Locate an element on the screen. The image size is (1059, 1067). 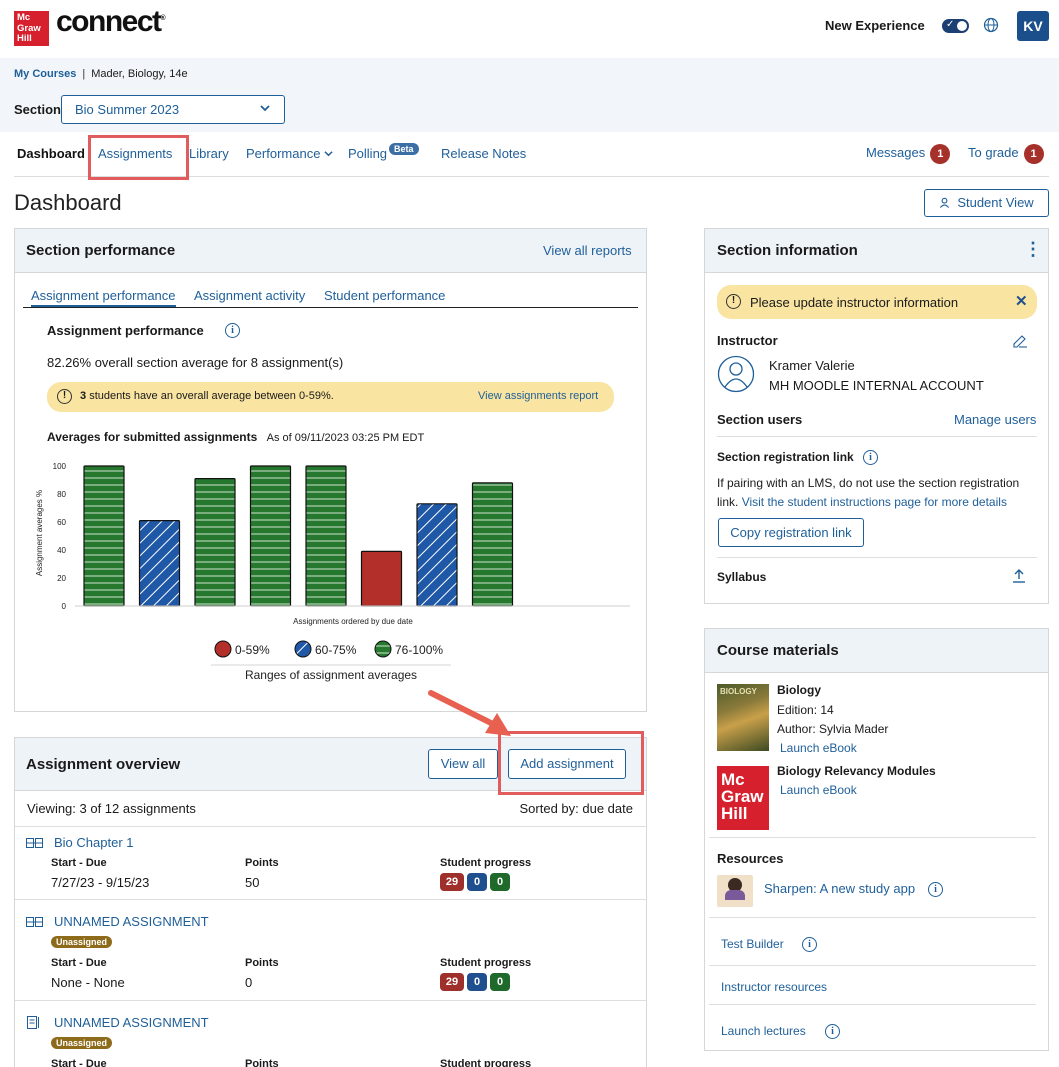
tab-release-notes: Release Notes is located at coordinates (484, 153).